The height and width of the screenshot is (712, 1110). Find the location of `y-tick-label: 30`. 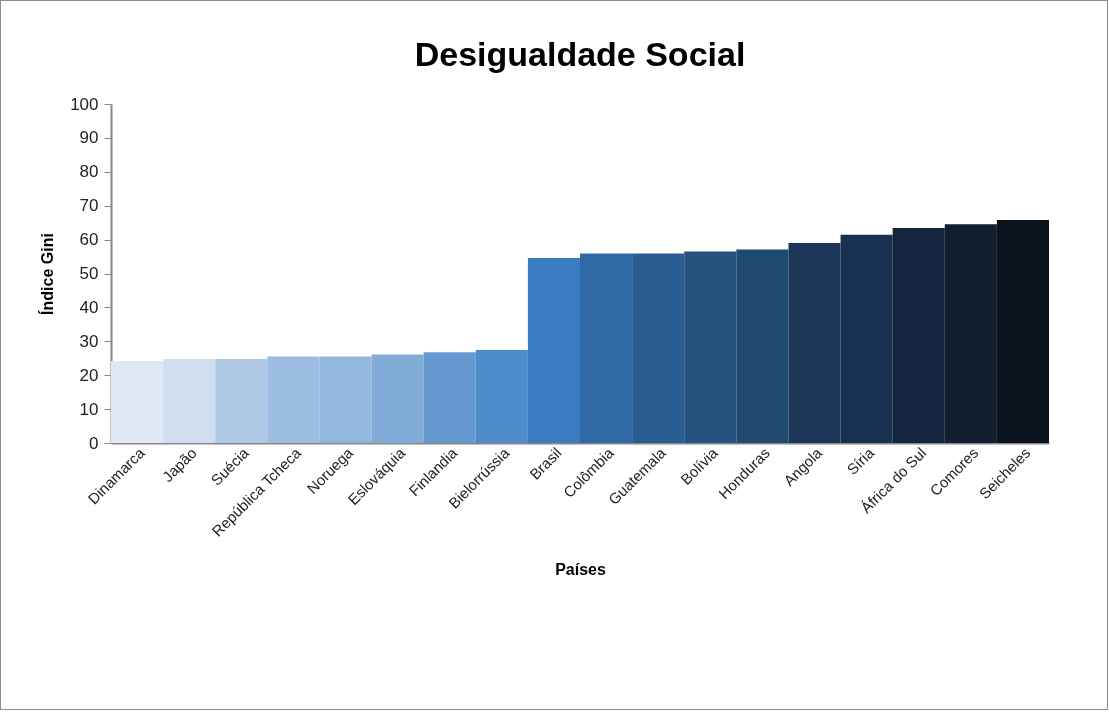

y-tick-label: 30 is located at coordinates (89, 341).